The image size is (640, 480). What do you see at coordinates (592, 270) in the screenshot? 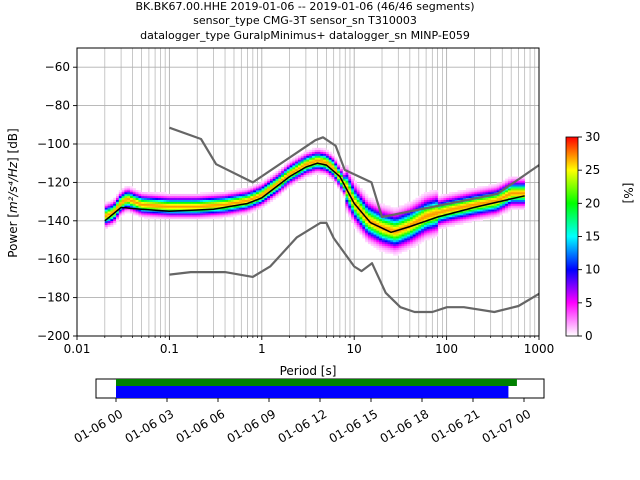
I see `colorbar-tick-label: 10` at bounding box center [592, 270].